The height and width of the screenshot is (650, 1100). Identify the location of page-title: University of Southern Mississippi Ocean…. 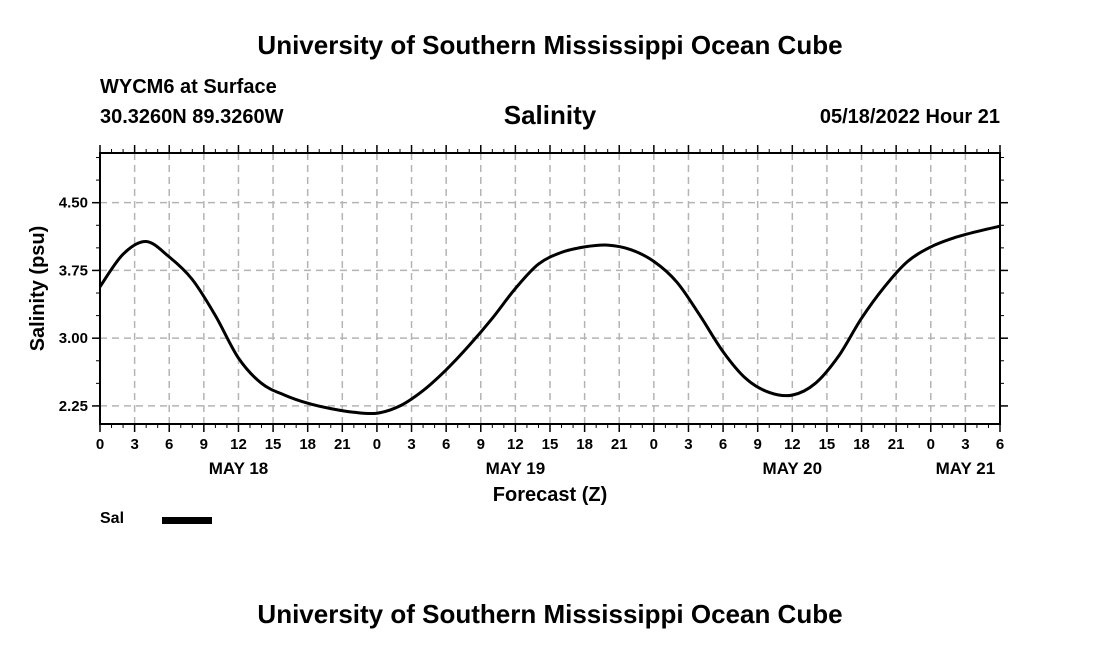
(550, 45).